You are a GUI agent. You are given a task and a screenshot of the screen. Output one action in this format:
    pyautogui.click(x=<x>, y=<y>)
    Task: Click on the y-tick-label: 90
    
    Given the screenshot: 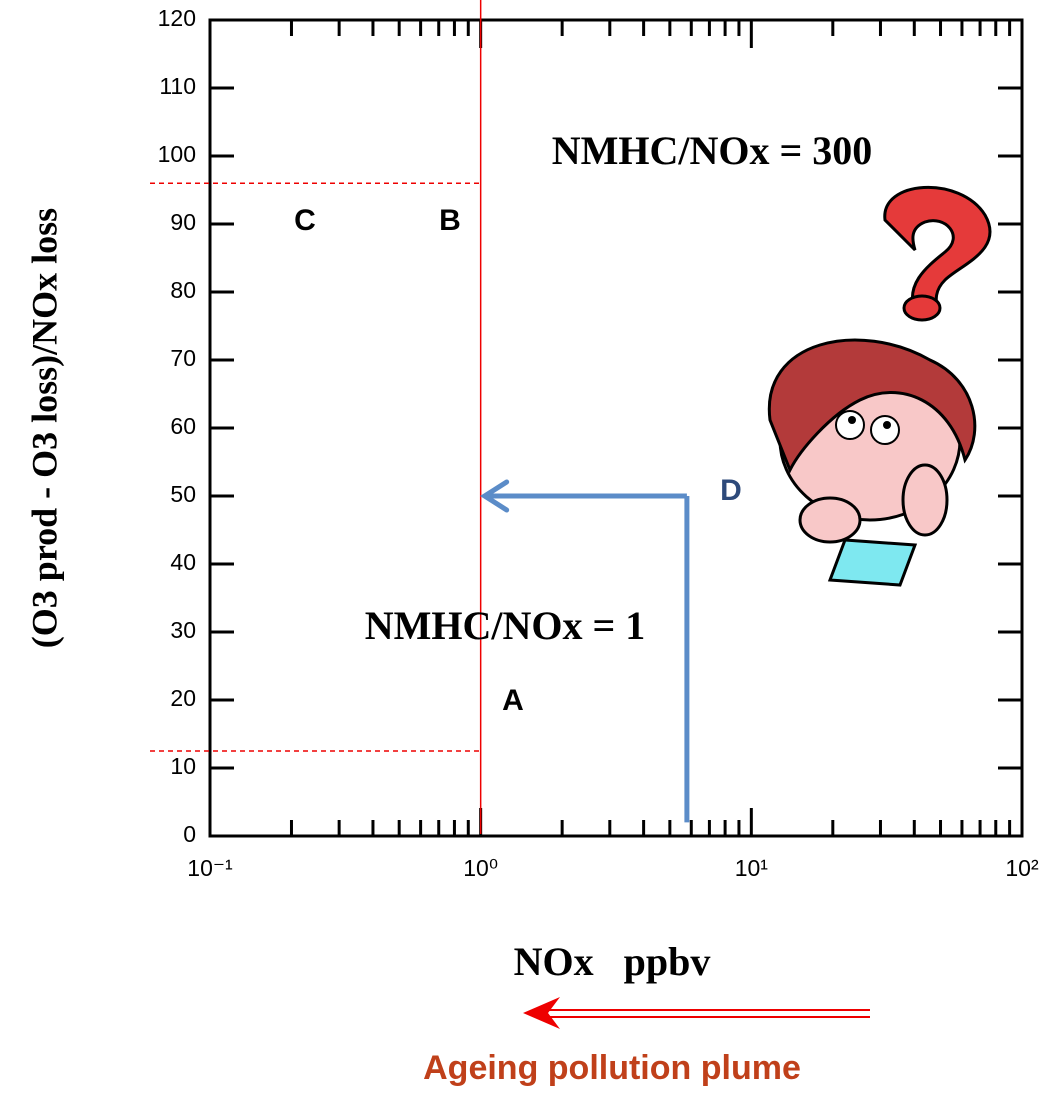 What is the action you would take?
    pyautogui.click(x=183, y=222)
    